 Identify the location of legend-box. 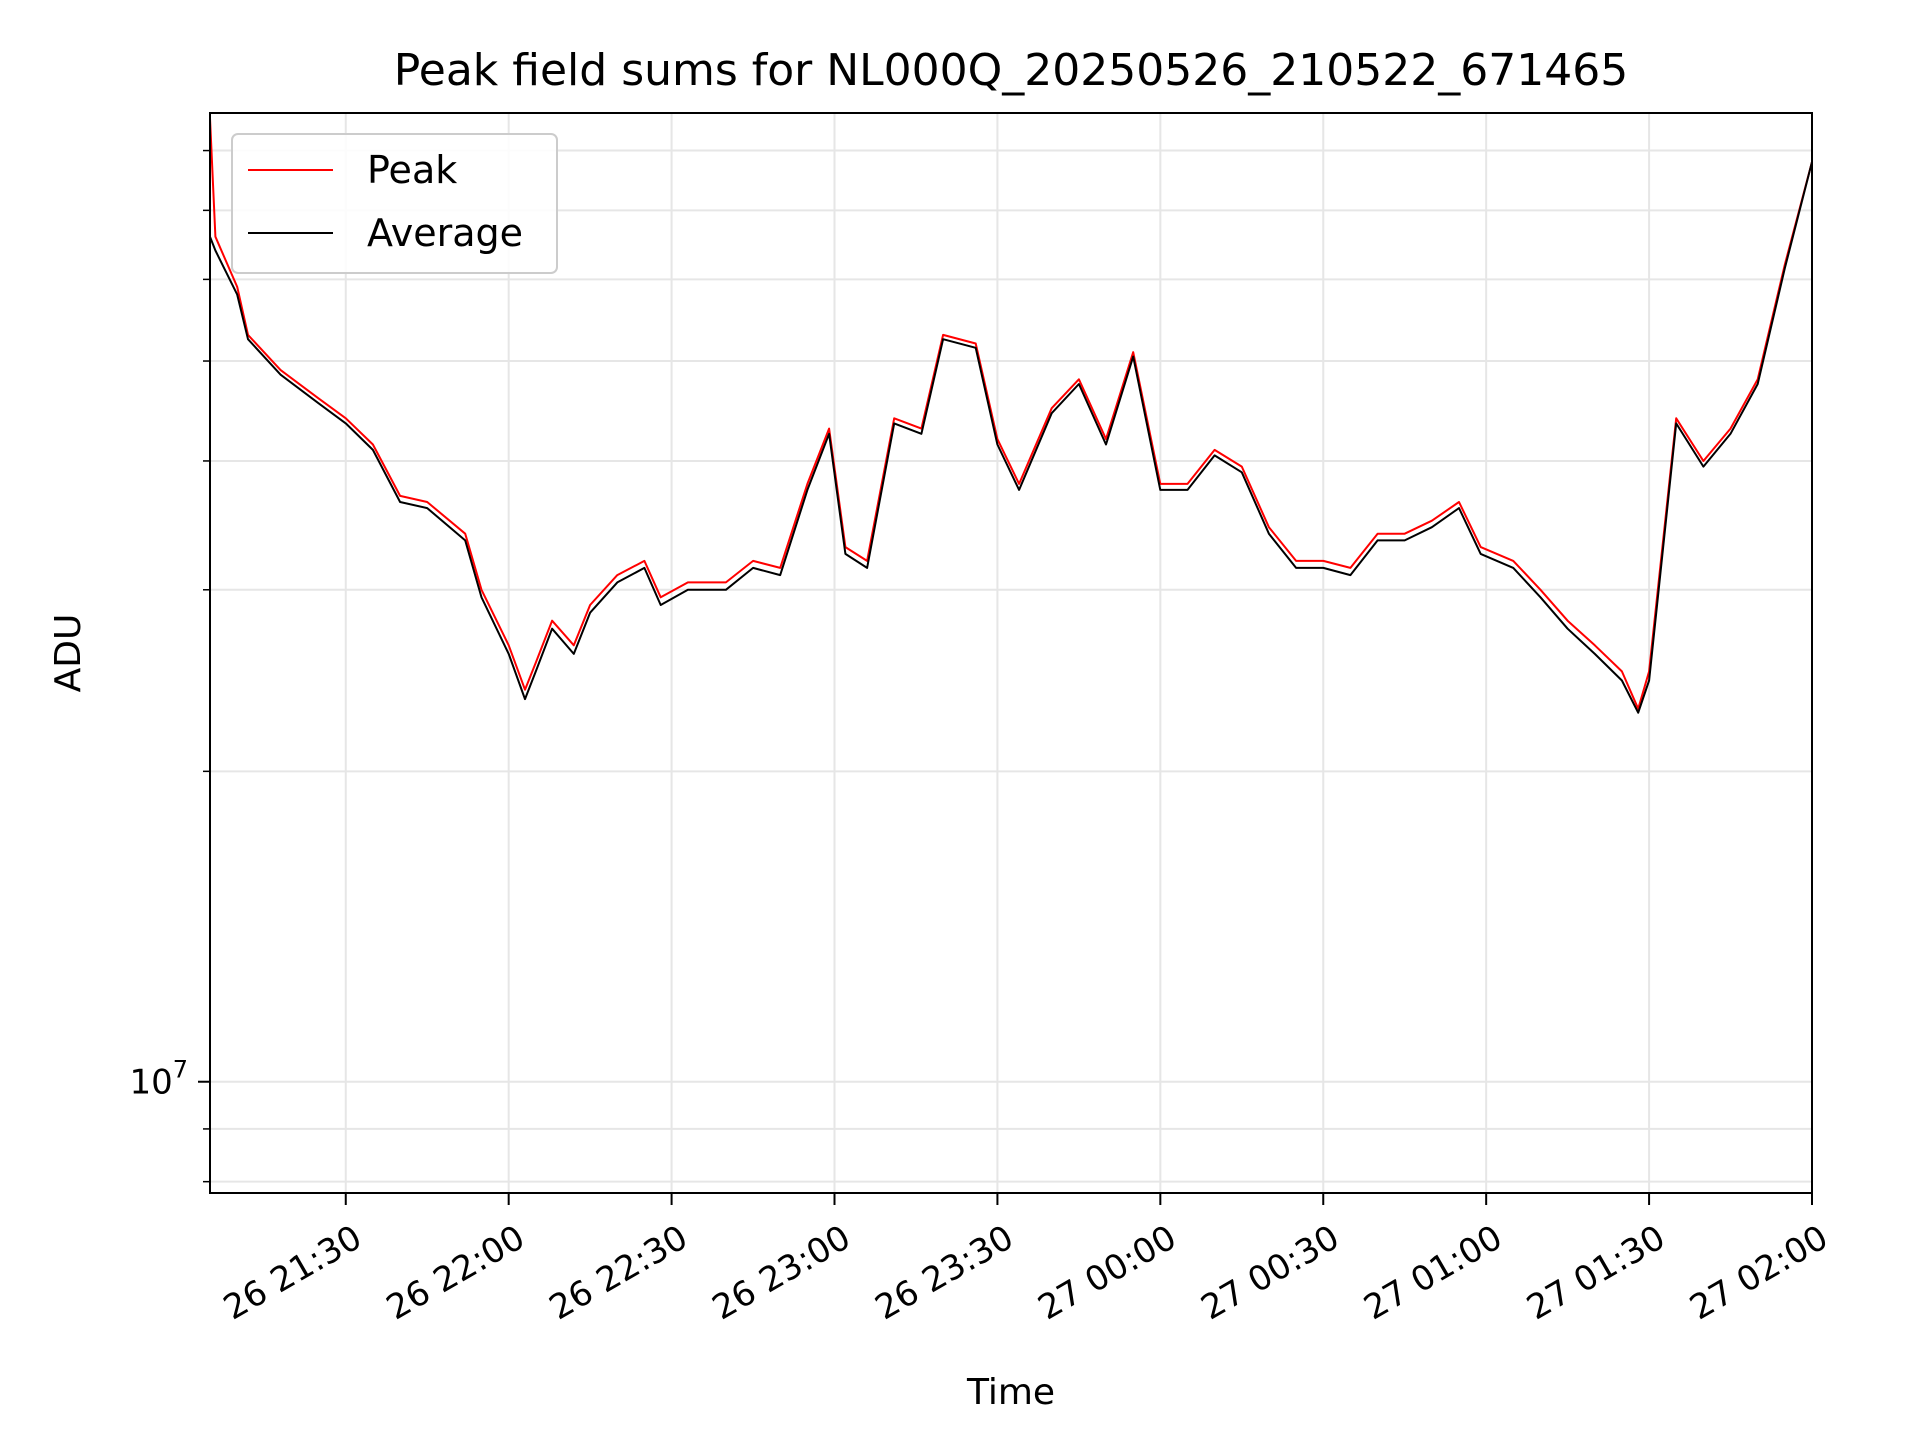
(394, 203).